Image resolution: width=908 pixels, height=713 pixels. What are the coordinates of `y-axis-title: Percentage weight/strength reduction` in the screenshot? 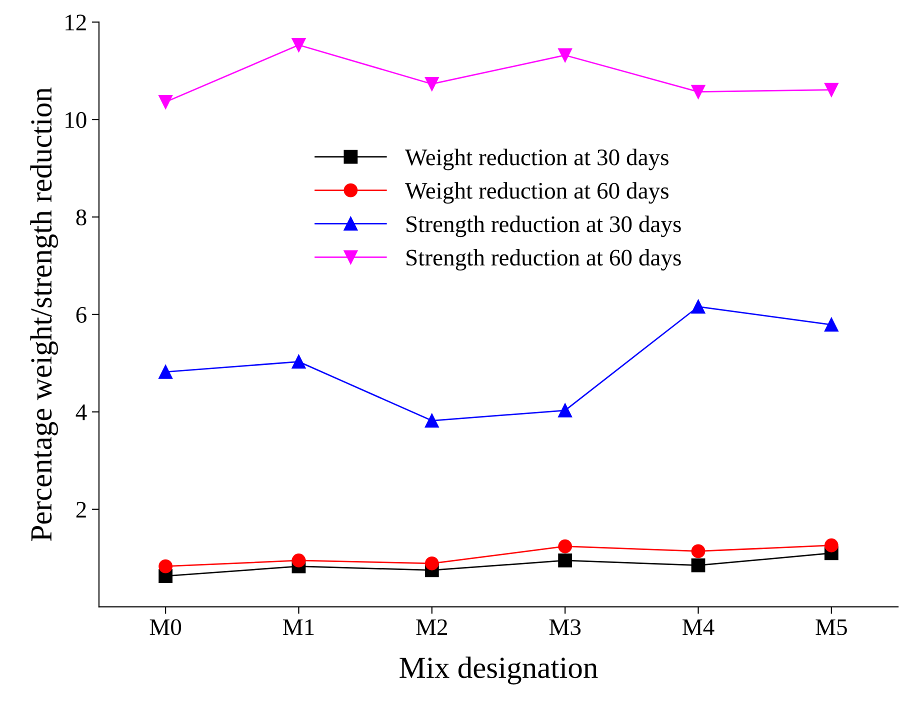 It's located at (44, 314).